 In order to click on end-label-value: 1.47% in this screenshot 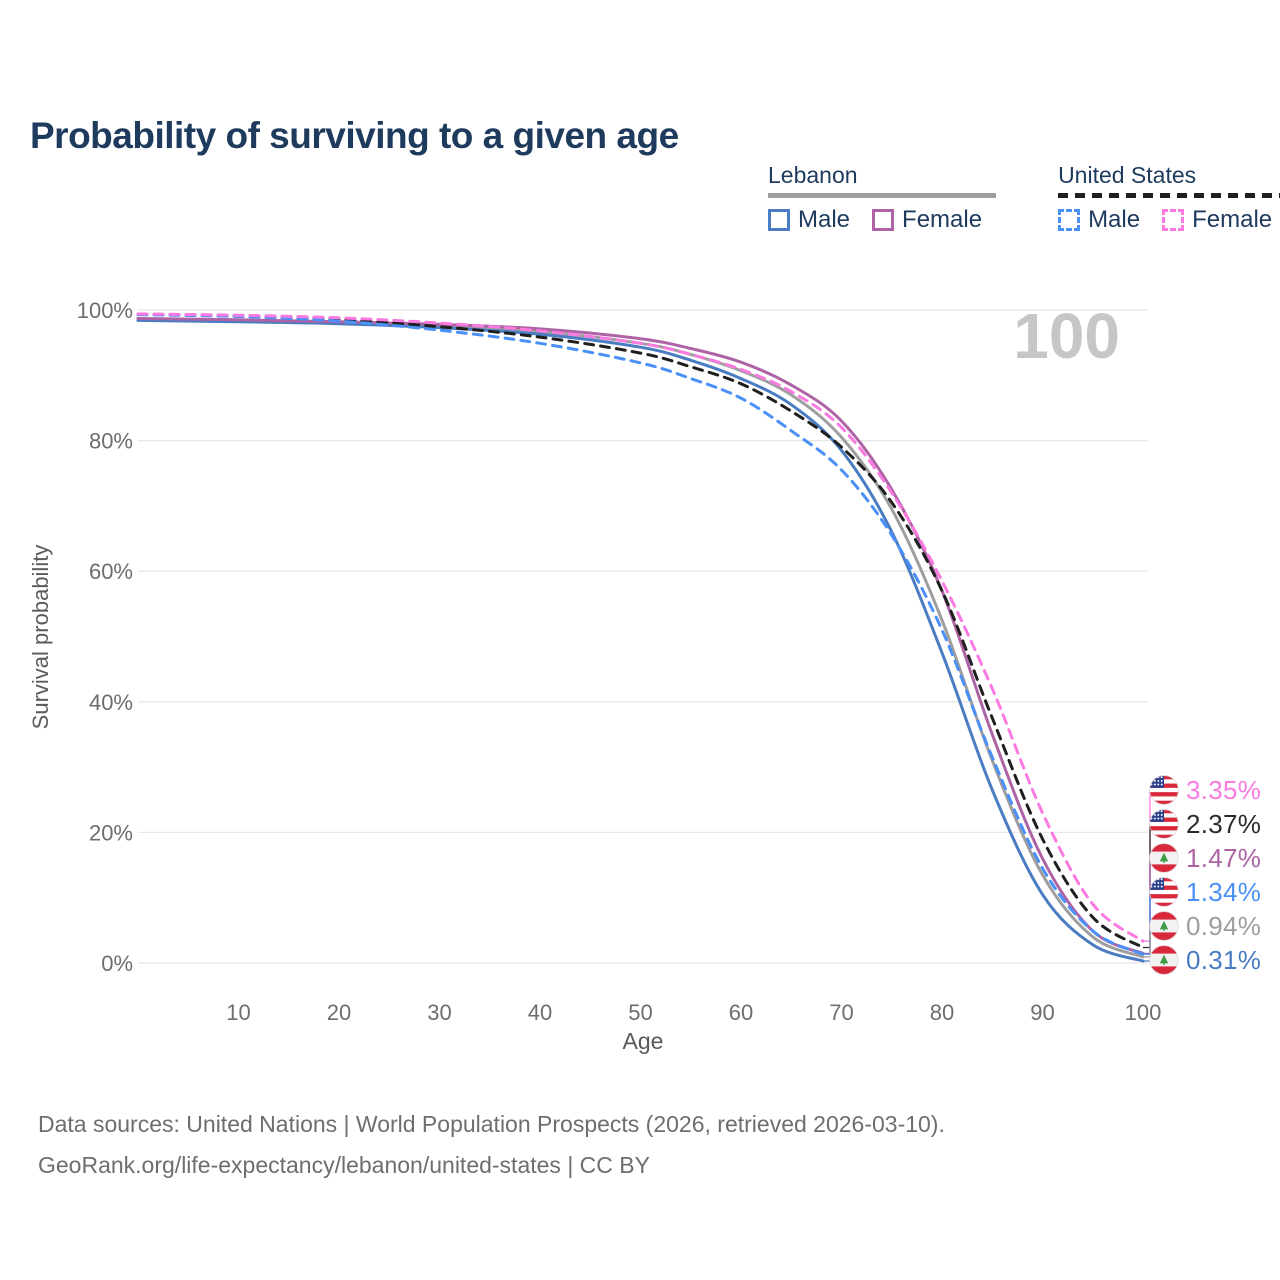, I will do `click(1224, 857)`.